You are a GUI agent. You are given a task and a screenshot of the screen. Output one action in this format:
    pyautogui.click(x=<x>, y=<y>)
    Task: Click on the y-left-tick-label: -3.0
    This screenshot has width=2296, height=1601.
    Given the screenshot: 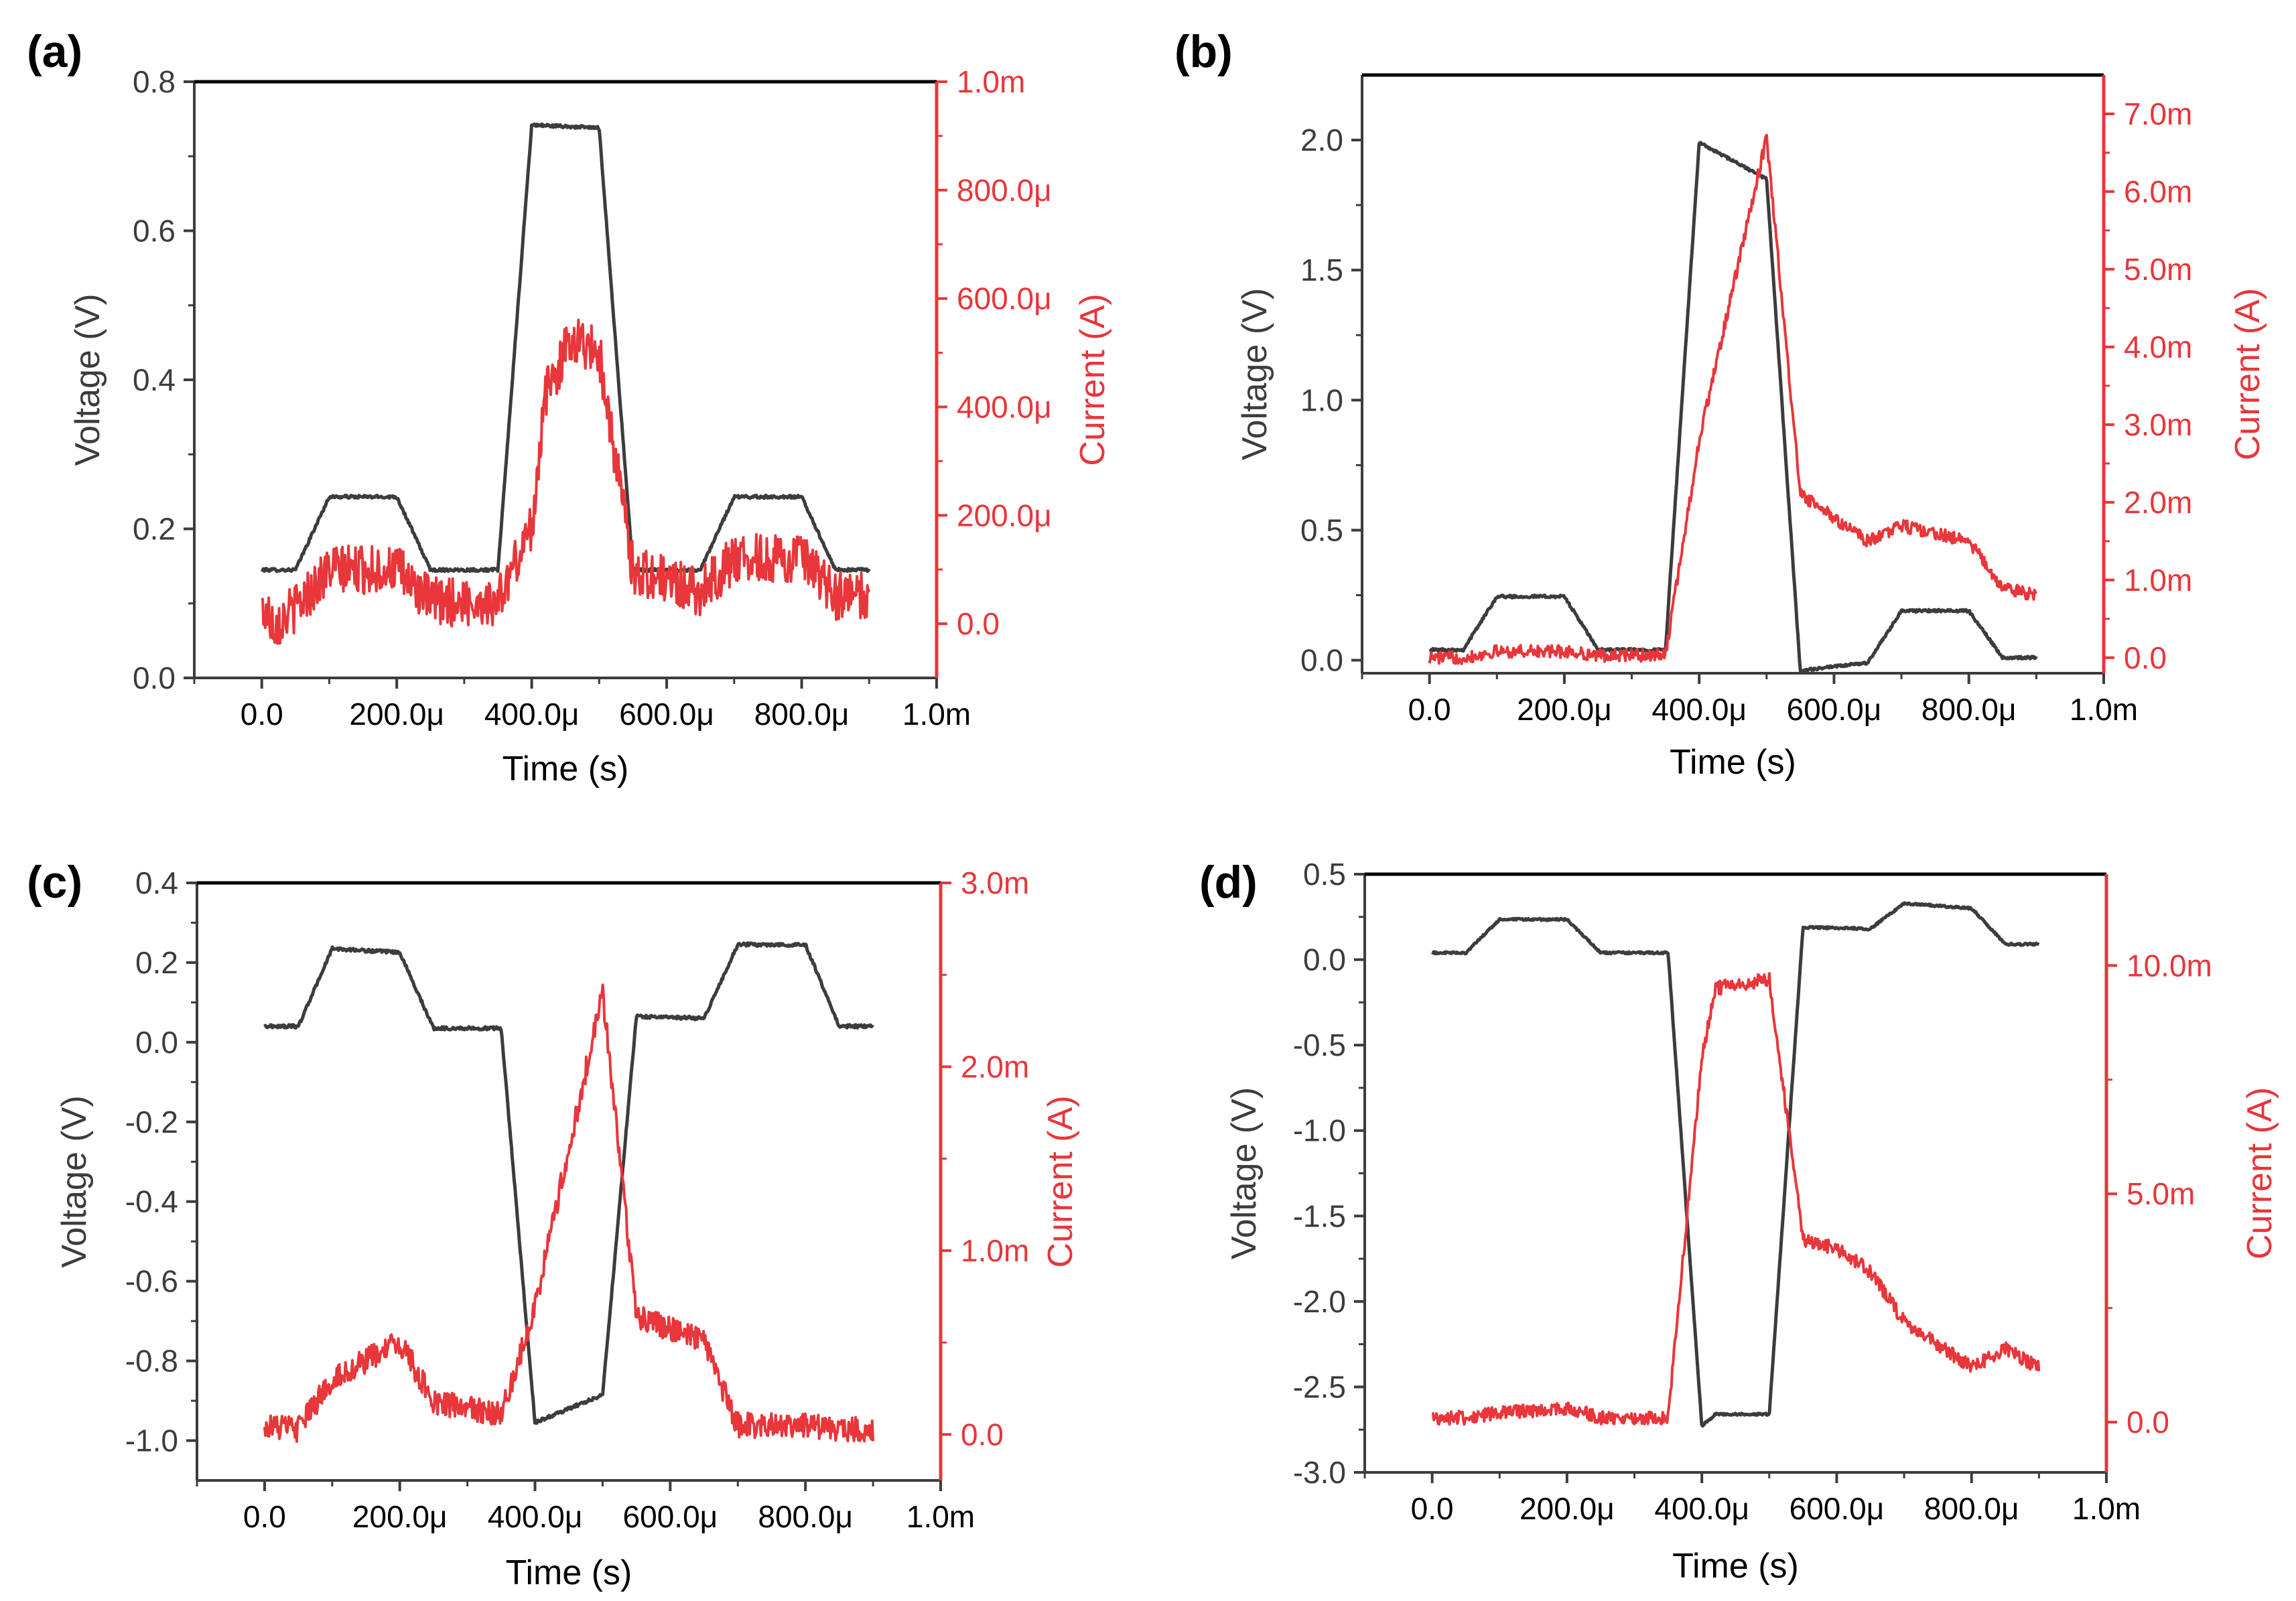 What is the action you would take?
    pyautogui.click(x=1319, y=1473)
    